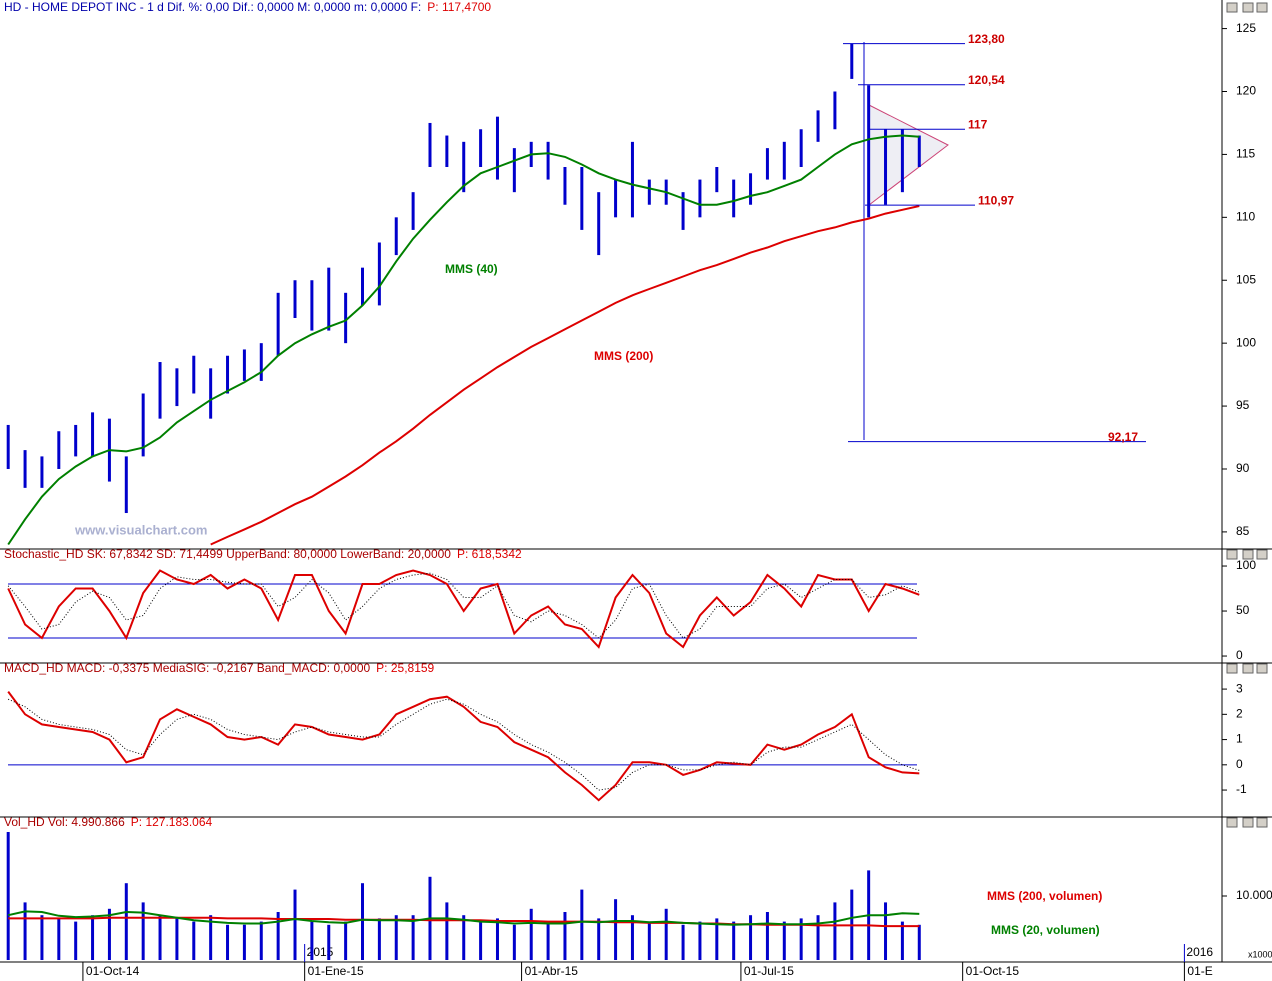  Describe the element at coordinates (1045, 930) in the screenshot. I see `series-label: MMS (20, volumen)` at that location.